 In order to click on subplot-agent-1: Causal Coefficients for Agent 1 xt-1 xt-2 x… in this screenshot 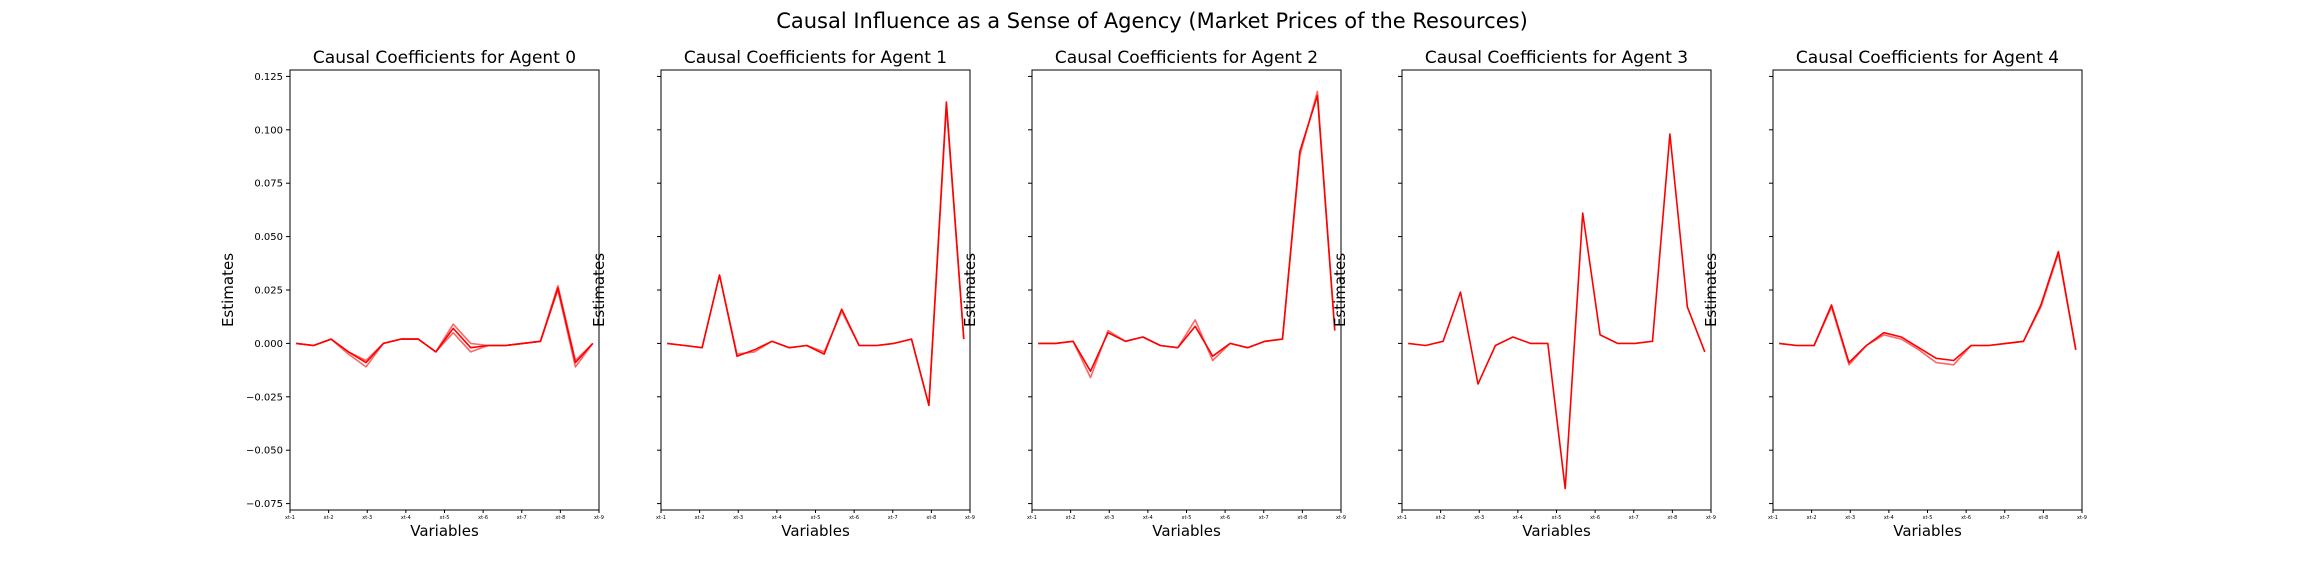, I will do `click(782, 294)`.